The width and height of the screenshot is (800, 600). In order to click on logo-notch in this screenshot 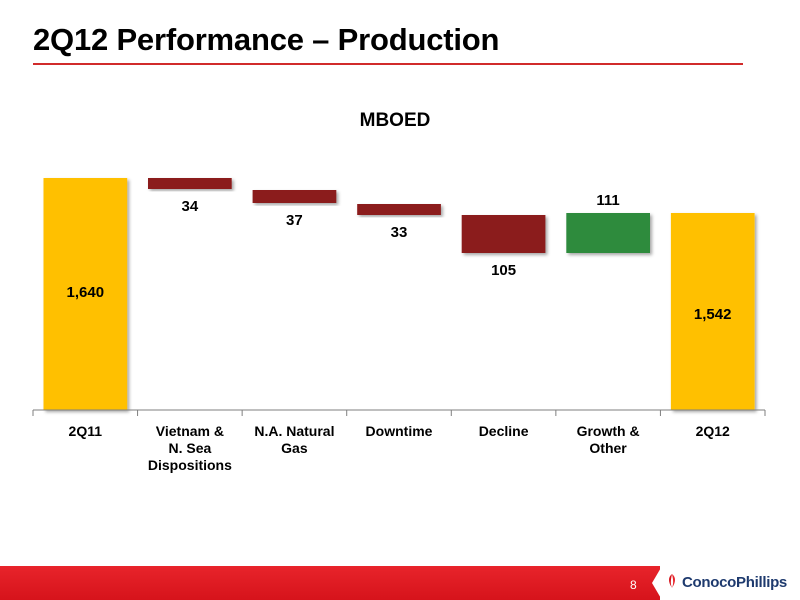, I will do `click(657, 583)`.